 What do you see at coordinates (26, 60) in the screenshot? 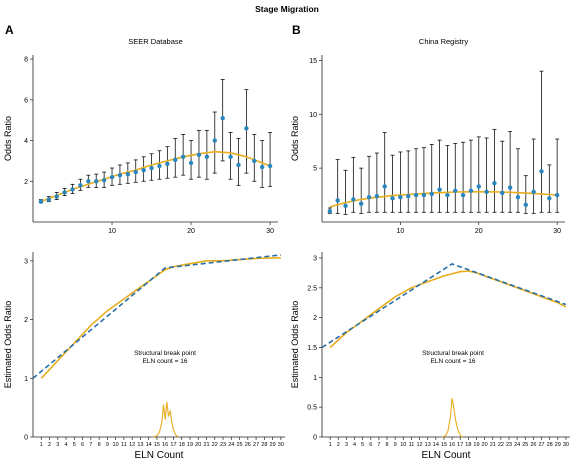
I see `y-tick-label: 8` at bounding box center [26, 60].